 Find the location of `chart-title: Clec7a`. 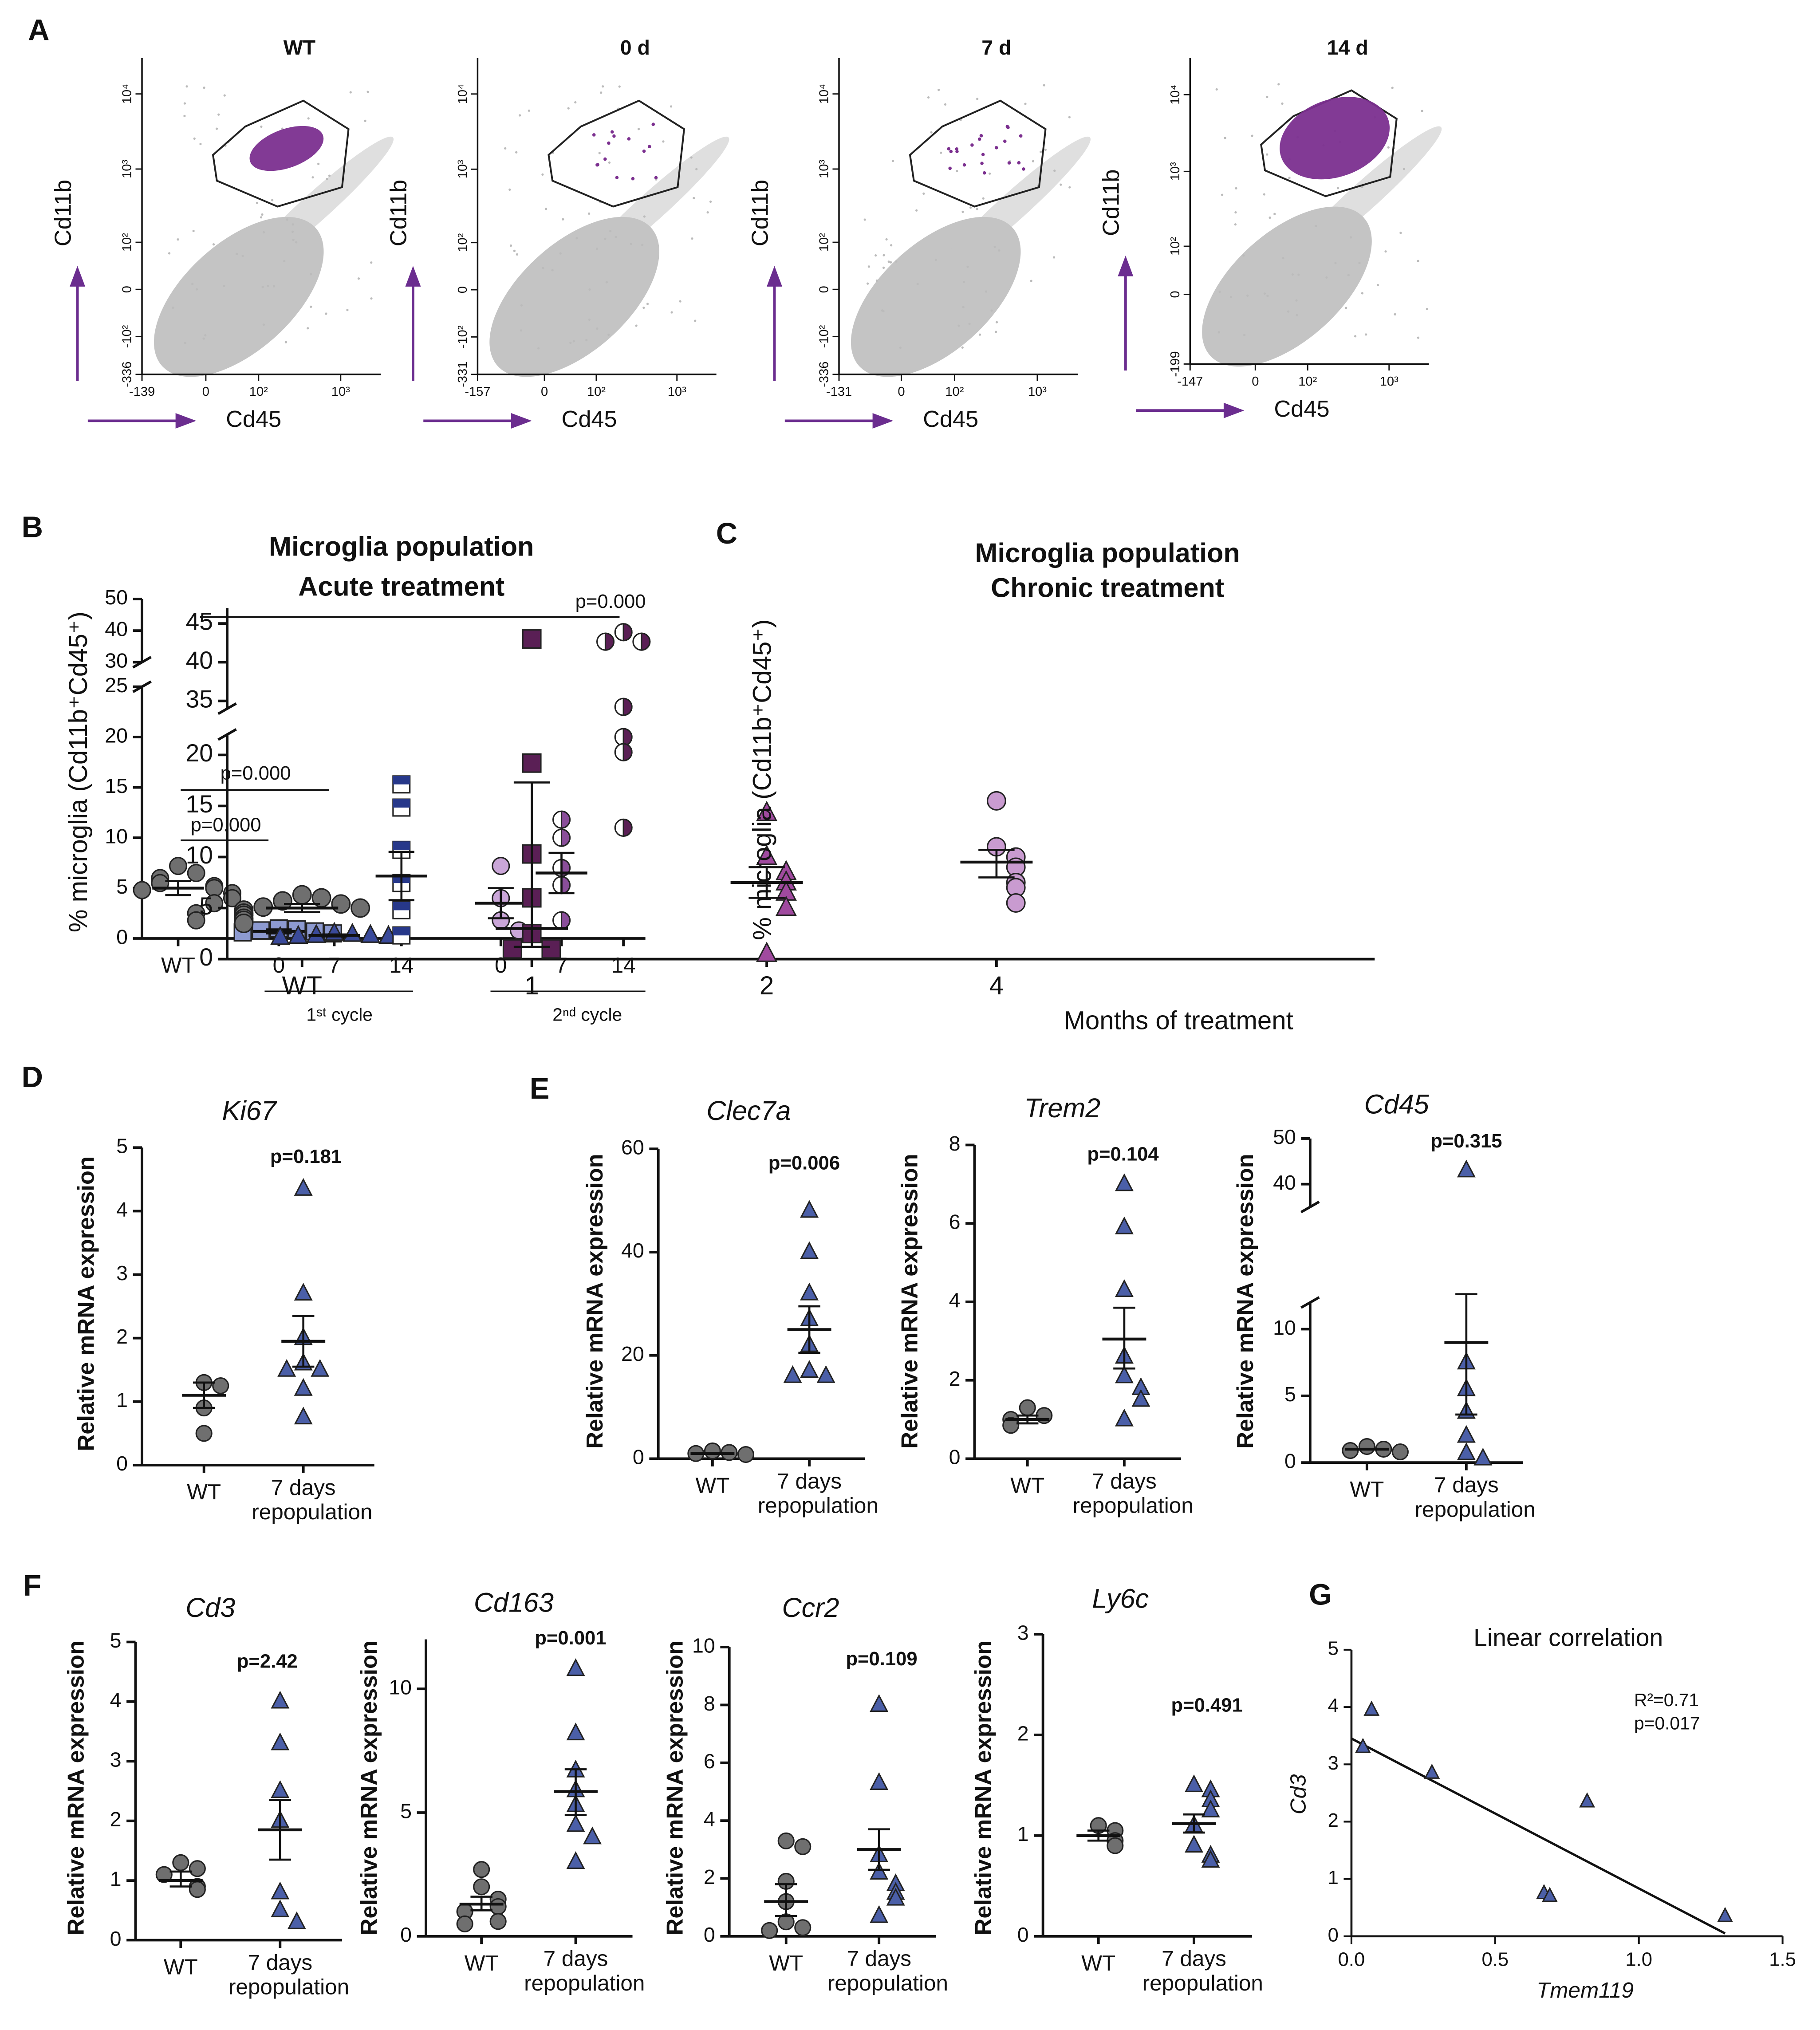

chart-title: Clec7a is located at coordinates (748, 1111).